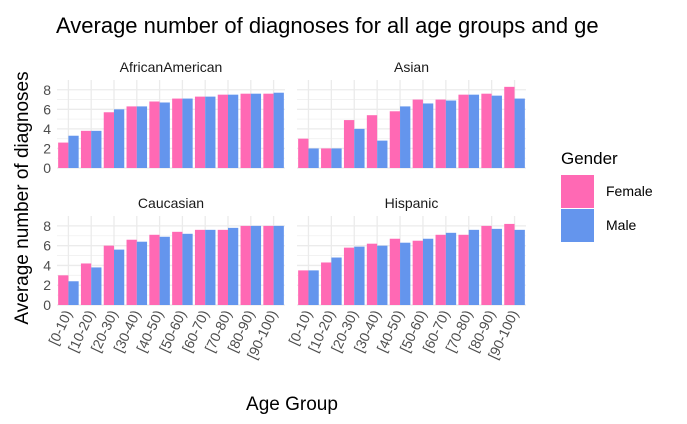 This screenshot has height=424, width=687. I want to click on x-axis-label: Age Group, so click(292, 404).